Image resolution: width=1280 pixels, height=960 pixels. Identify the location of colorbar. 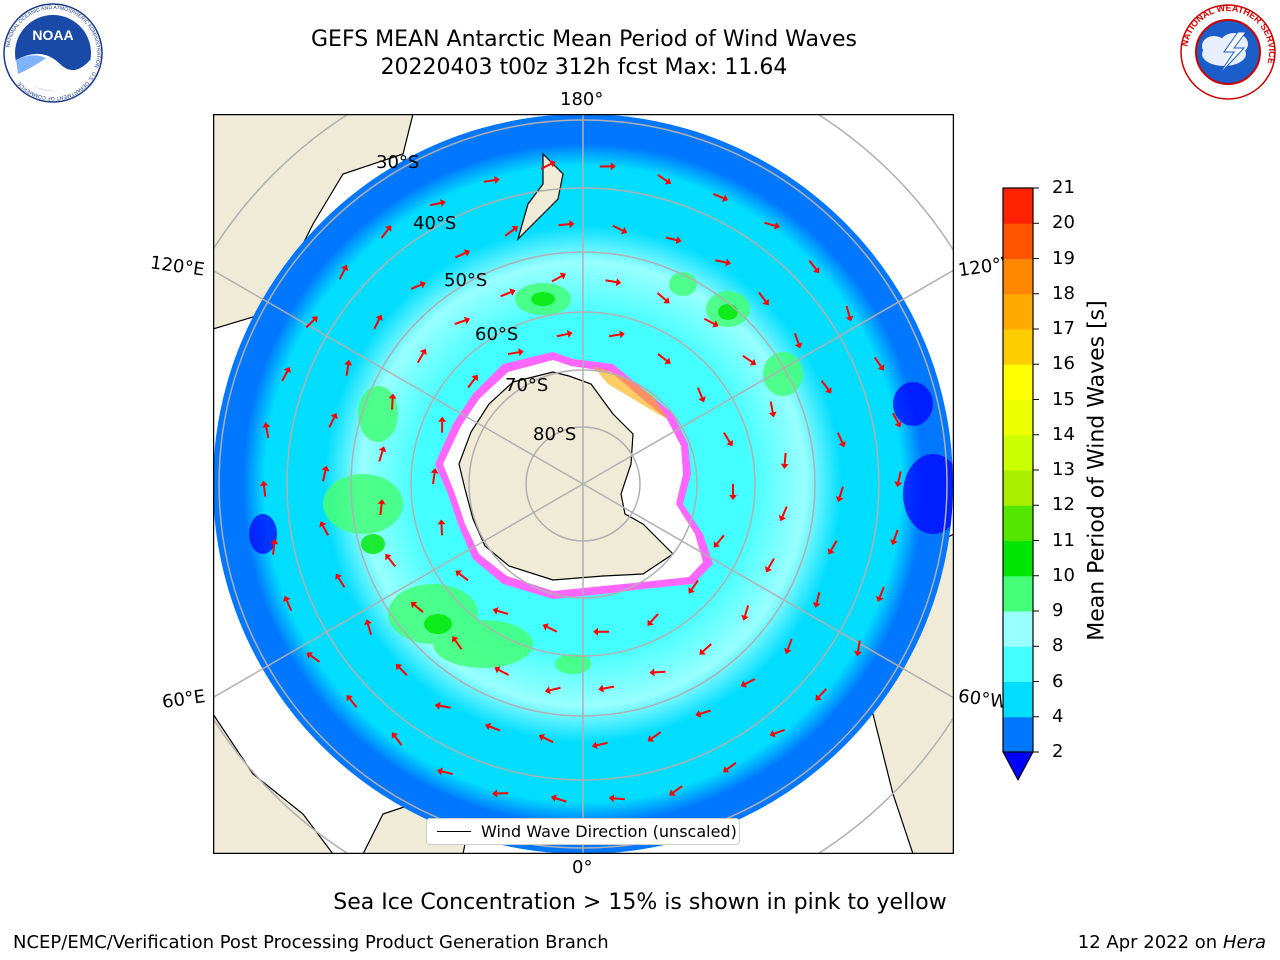
(1020, 484).